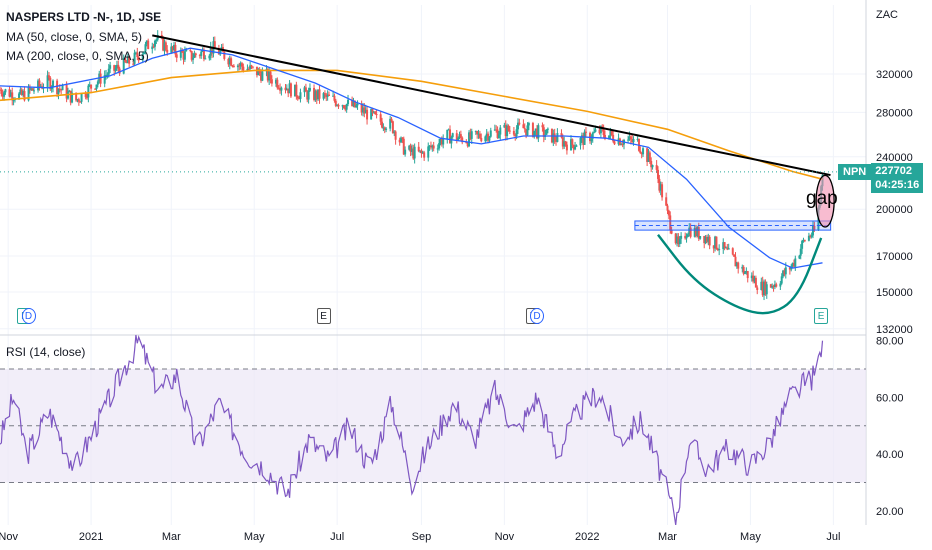 This screenshot has height=550, width=932. Describe the element at coordinates (893, 171) in the screenshot. I see `last-price: 227702` at that location.